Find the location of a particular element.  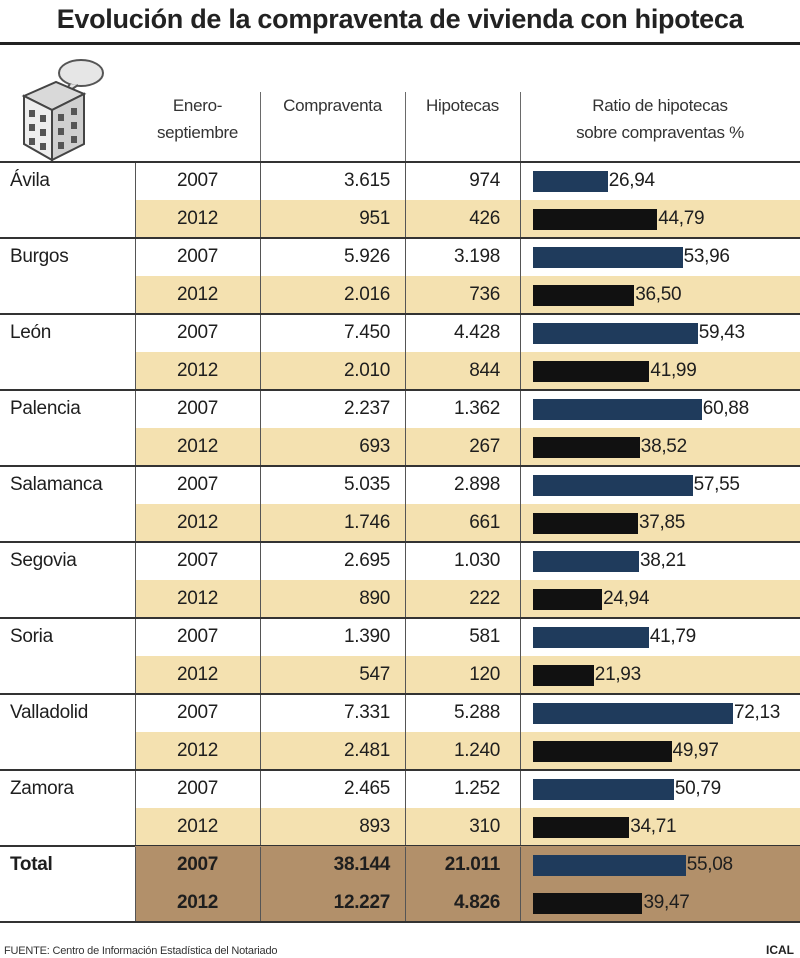

mortgages-value: 661 is located at coordinates (484, 522).